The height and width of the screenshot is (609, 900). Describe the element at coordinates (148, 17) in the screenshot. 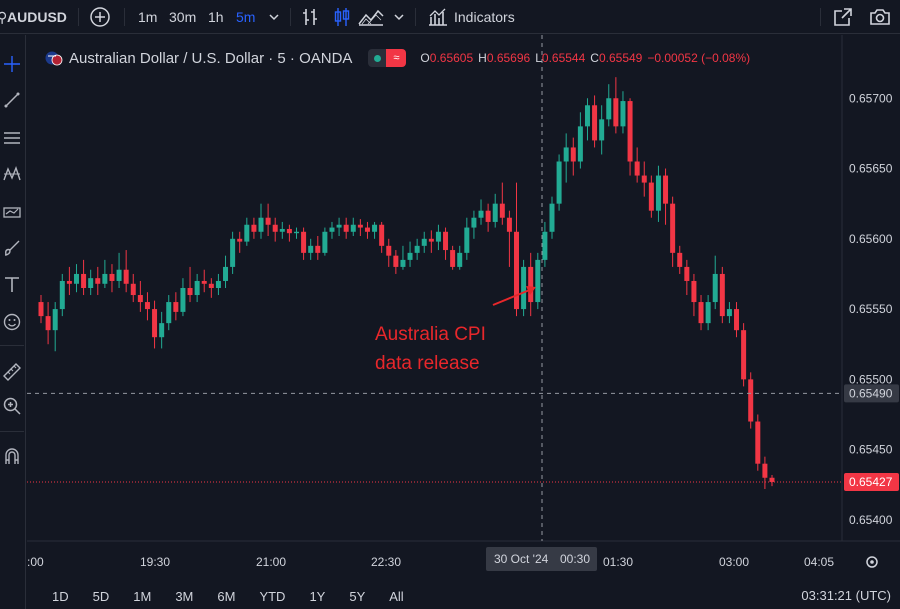

I see `timeframe-1m: 1m` at that location.